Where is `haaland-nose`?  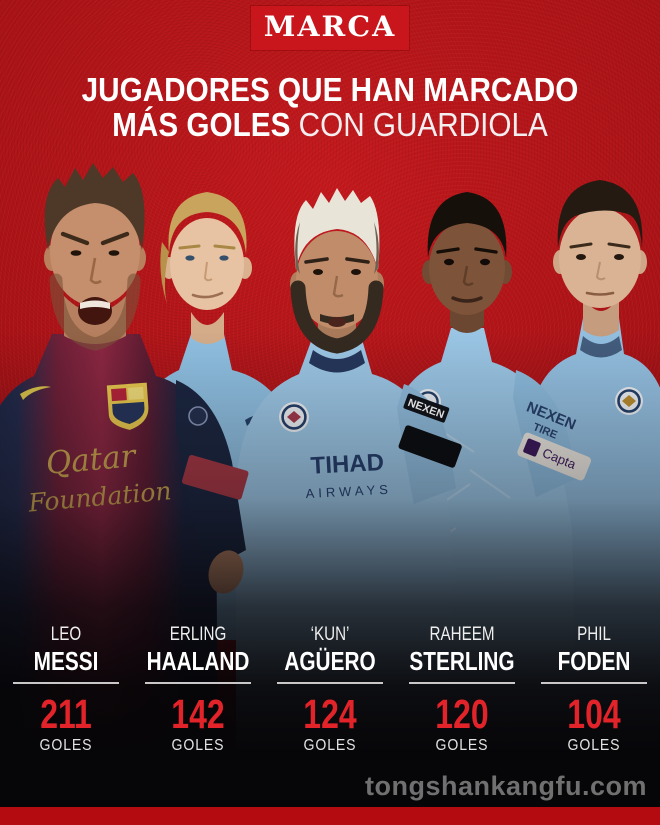 haaland-nose is located at coordinates (208, 271).